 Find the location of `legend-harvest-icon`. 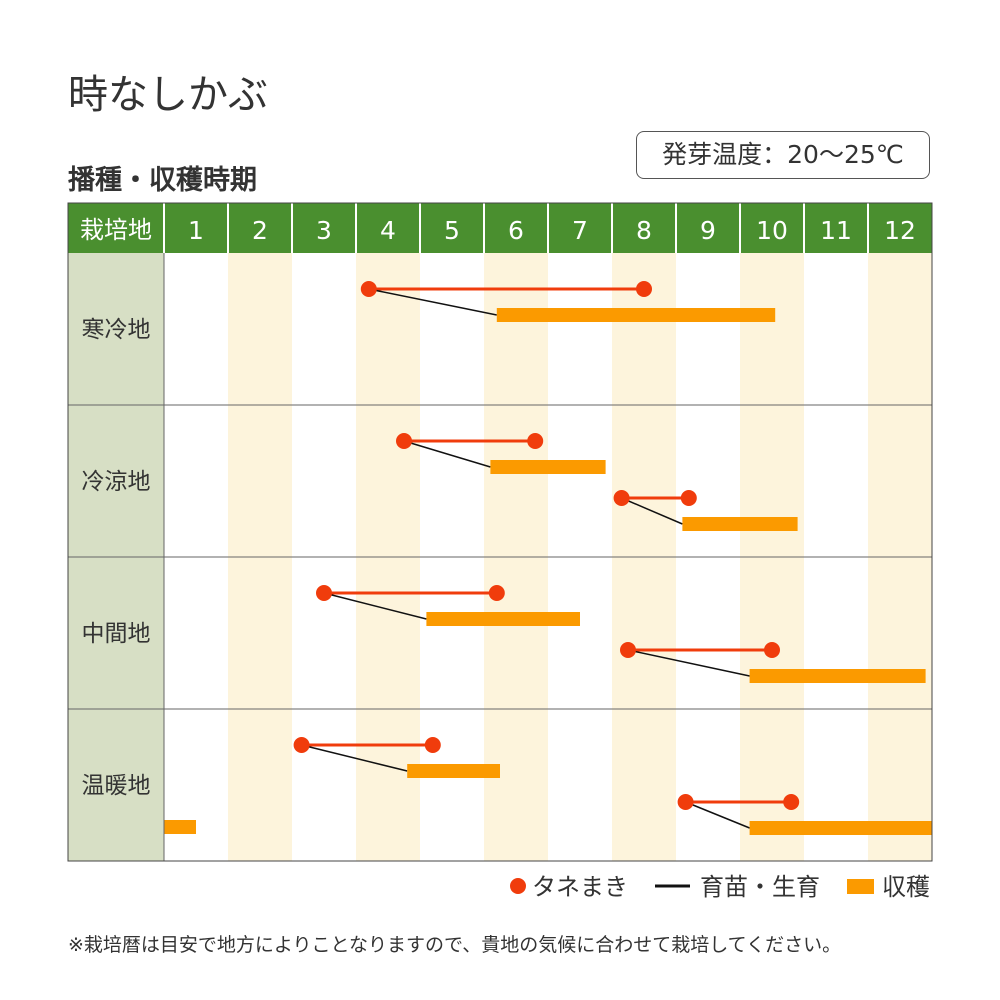

legend-harvest-icon is located at coordinates (860, 886).